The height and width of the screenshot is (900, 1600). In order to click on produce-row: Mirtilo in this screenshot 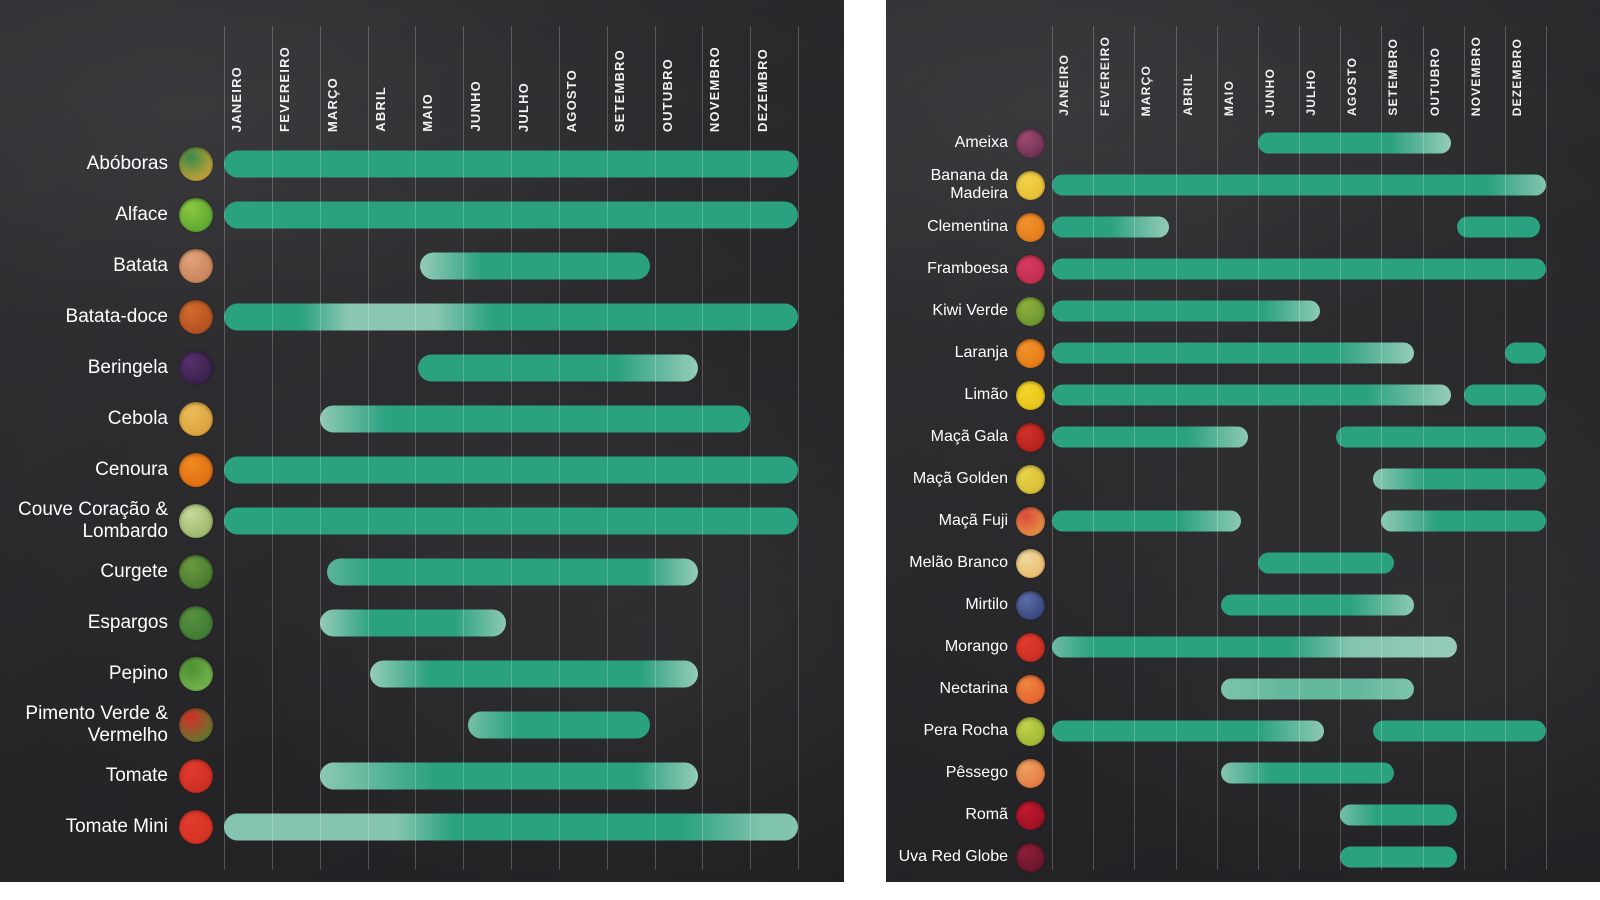, I will do `click(1243, 605)`.